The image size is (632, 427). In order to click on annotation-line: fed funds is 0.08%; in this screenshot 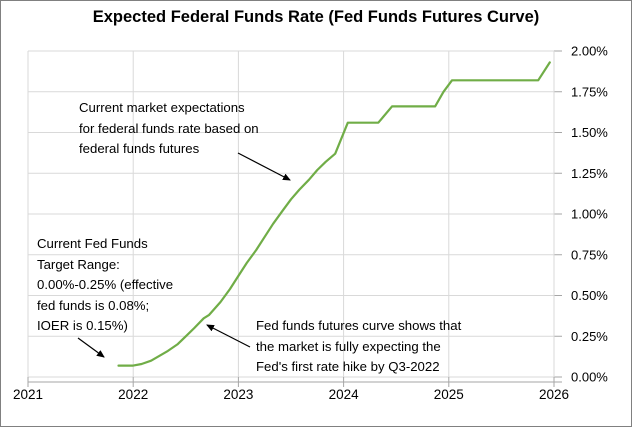, I will do `click(93, 305)`.